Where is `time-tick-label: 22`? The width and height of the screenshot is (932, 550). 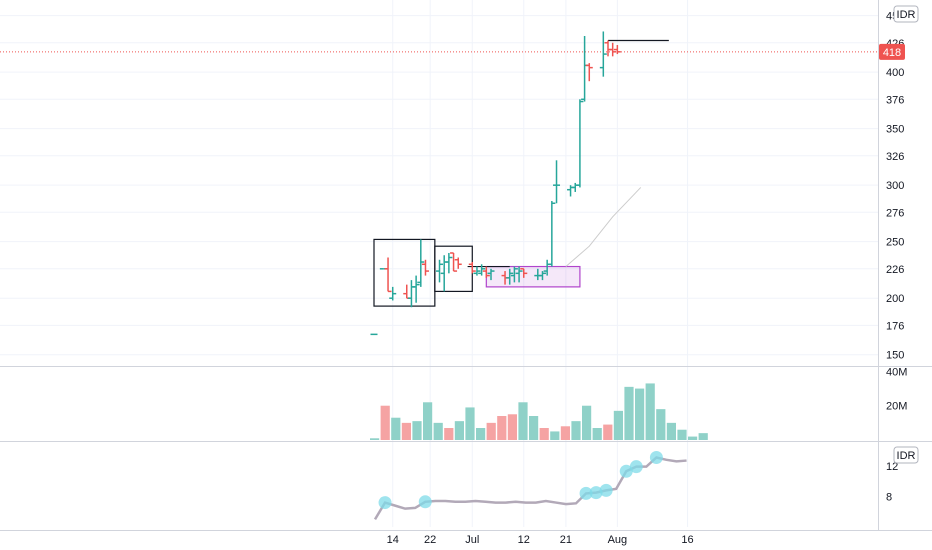
time-tick-label: 22 is located at coordinates (430, 540).